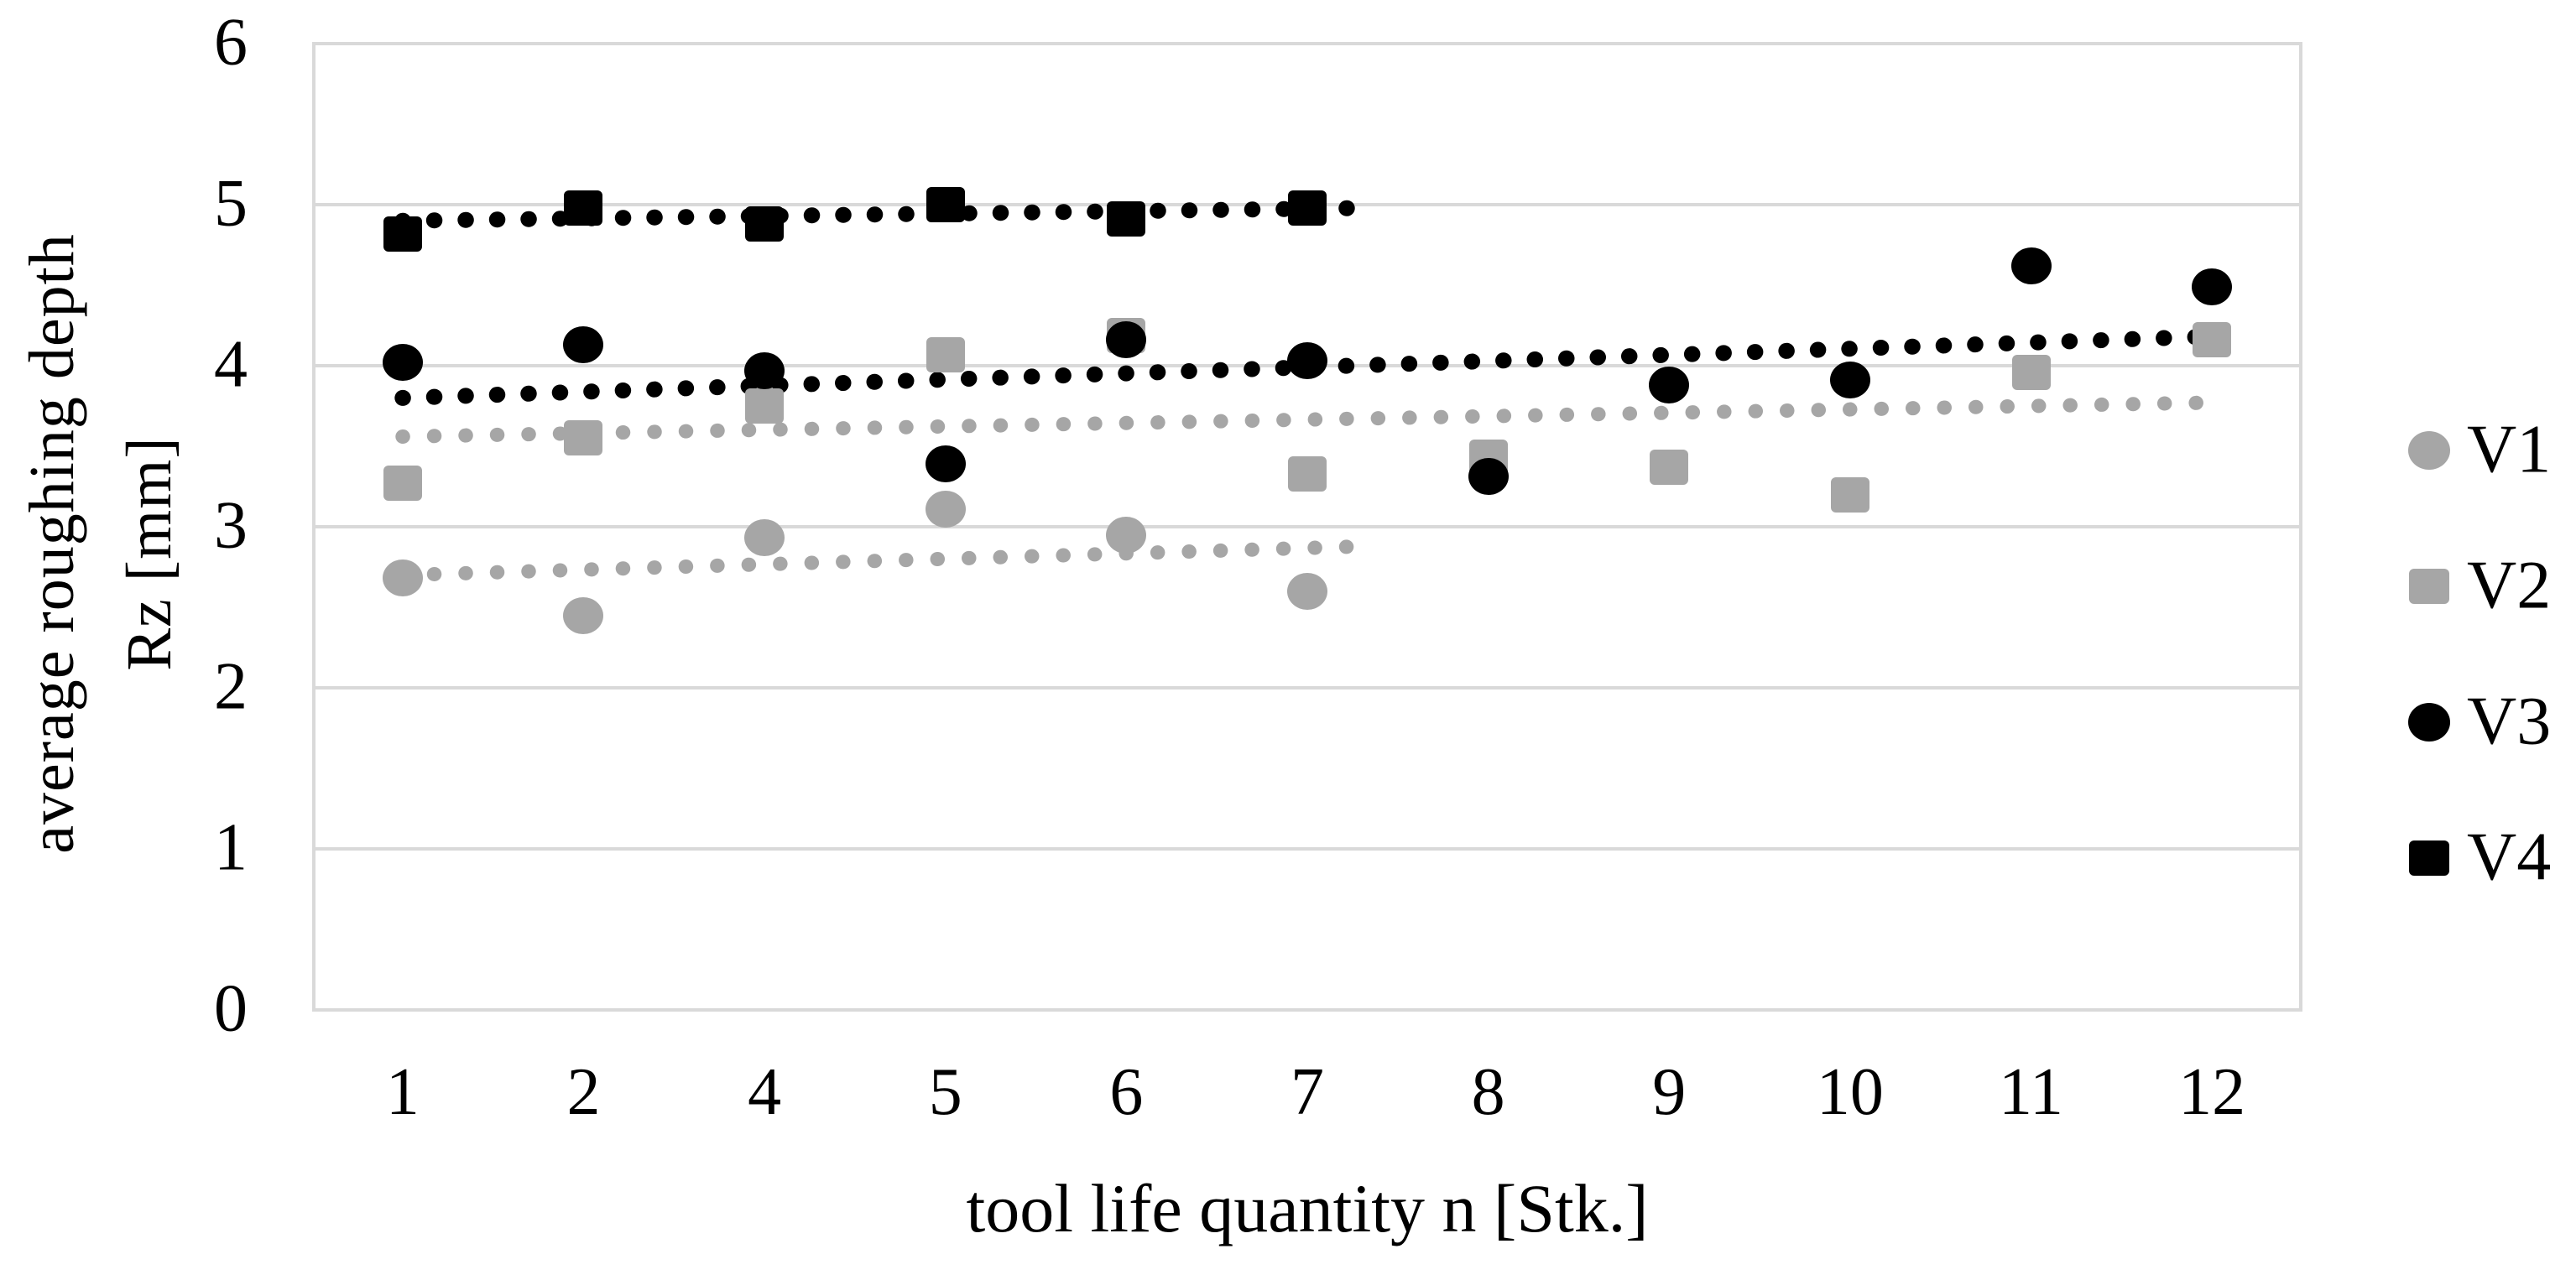 The height and width of the screenshot is (1275, 2576). I want to click on gridline-y6, so click(1307, 43).